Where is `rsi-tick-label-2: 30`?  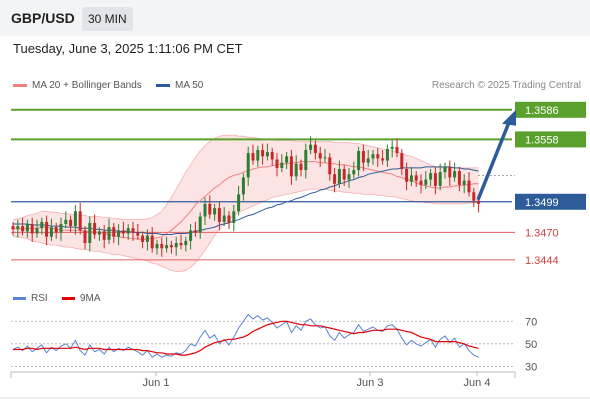
rsi-tick-label-2: 30 is located at coordinates (531, 367).